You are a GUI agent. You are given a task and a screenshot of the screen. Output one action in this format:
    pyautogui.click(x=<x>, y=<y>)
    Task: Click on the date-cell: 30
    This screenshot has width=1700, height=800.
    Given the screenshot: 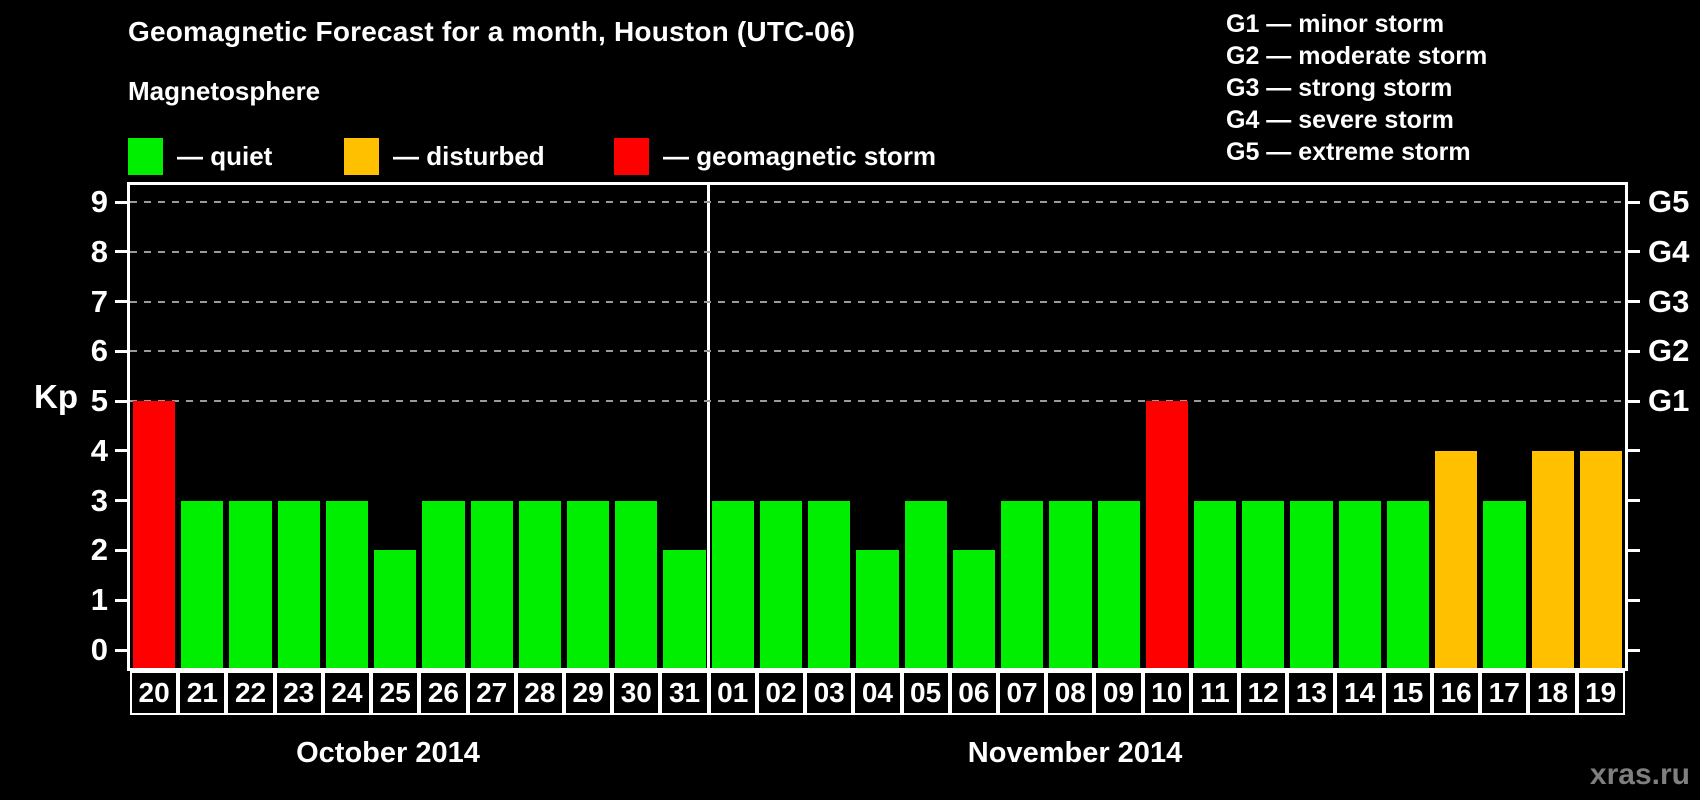 What is the action you would take?
    pyautogui.click(x=636, y=693)
    